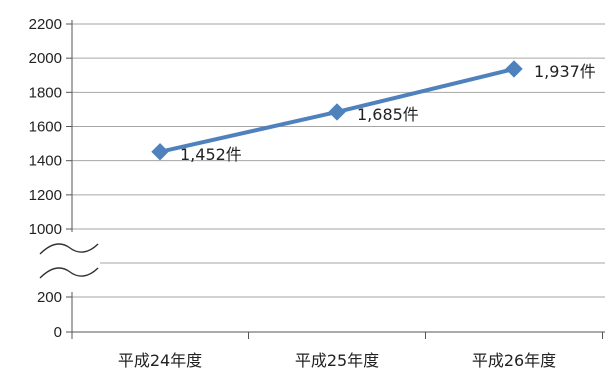 The width and height of the screenshot is (605, 374). What do you see at coordinates (45, 195) in the screenshot?
I see `y-tick-label: 1200` at bounding box center [45, 195].